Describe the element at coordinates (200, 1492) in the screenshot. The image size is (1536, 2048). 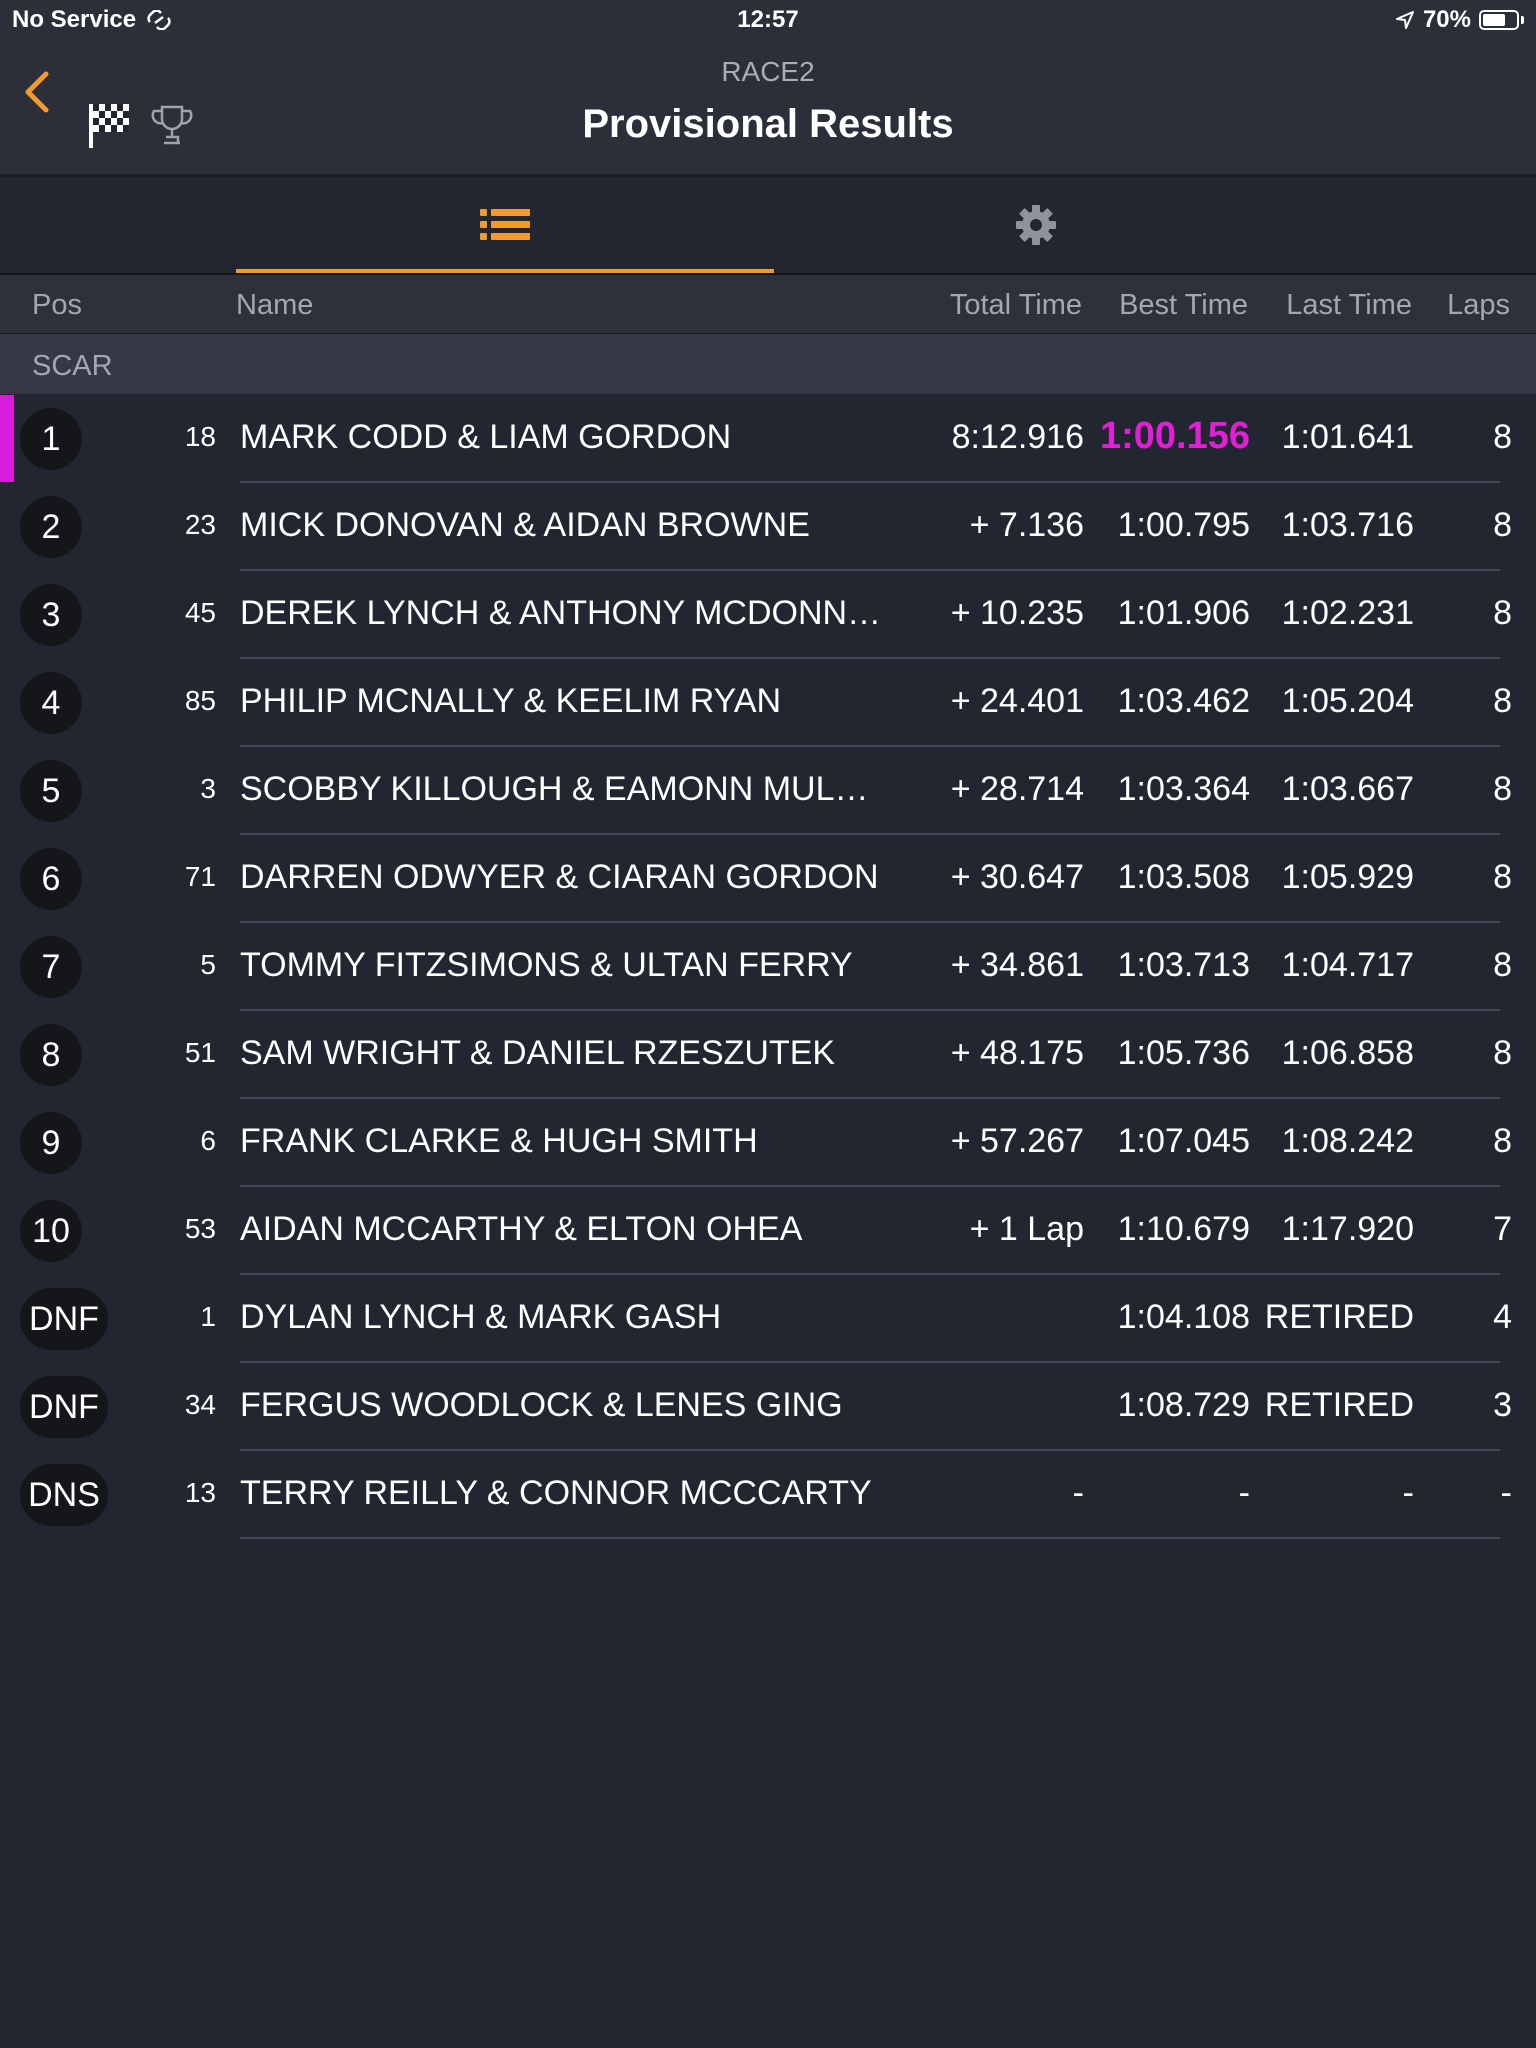
I see `car-number: 13` at that location.